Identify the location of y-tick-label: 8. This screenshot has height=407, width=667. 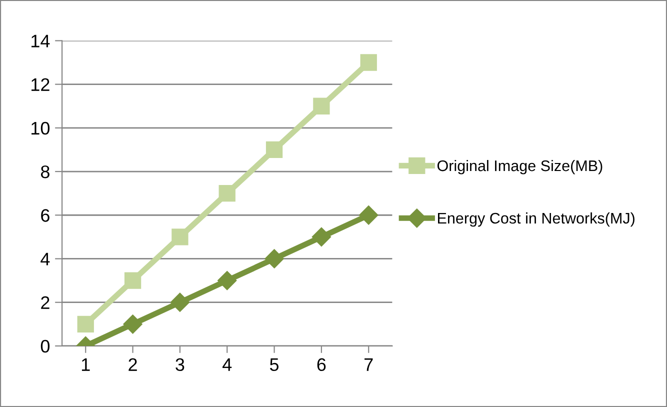
(45, 171).